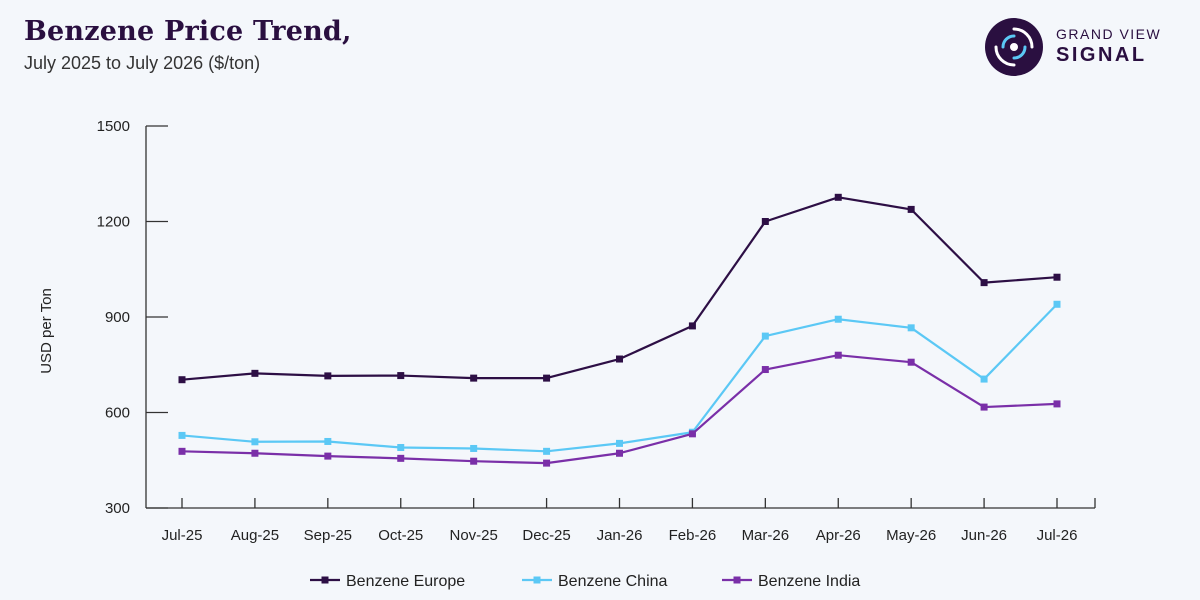 Image resolution: width=1200 pixels, height=600 pixels. I want to click on y-tick-label: 600, so click(117, 413).